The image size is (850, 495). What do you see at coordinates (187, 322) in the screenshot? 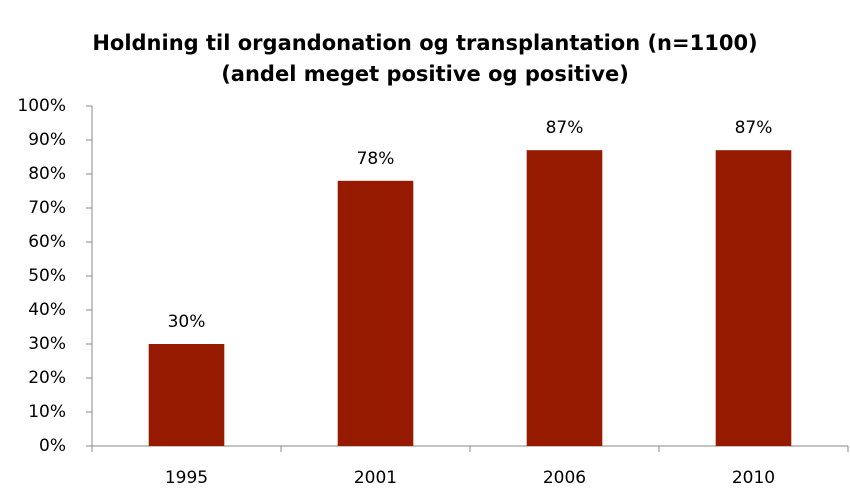
I see `data-label: 30%` at bounding box center [187, 322].